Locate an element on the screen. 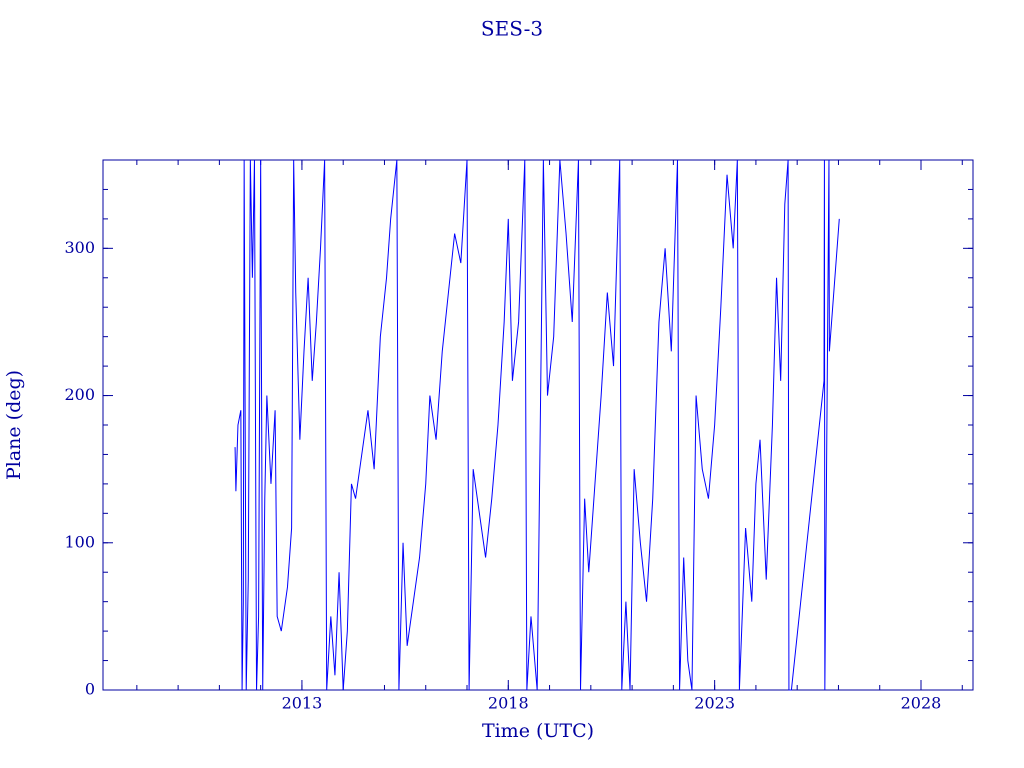  y-axis-label: Plane (deg) is located at coordinates (14, 425).